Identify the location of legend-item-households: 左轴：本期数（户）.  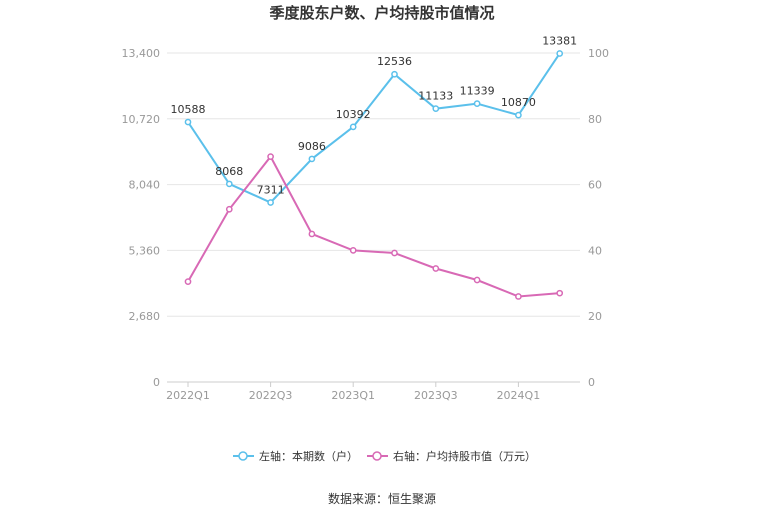
(295, 456).